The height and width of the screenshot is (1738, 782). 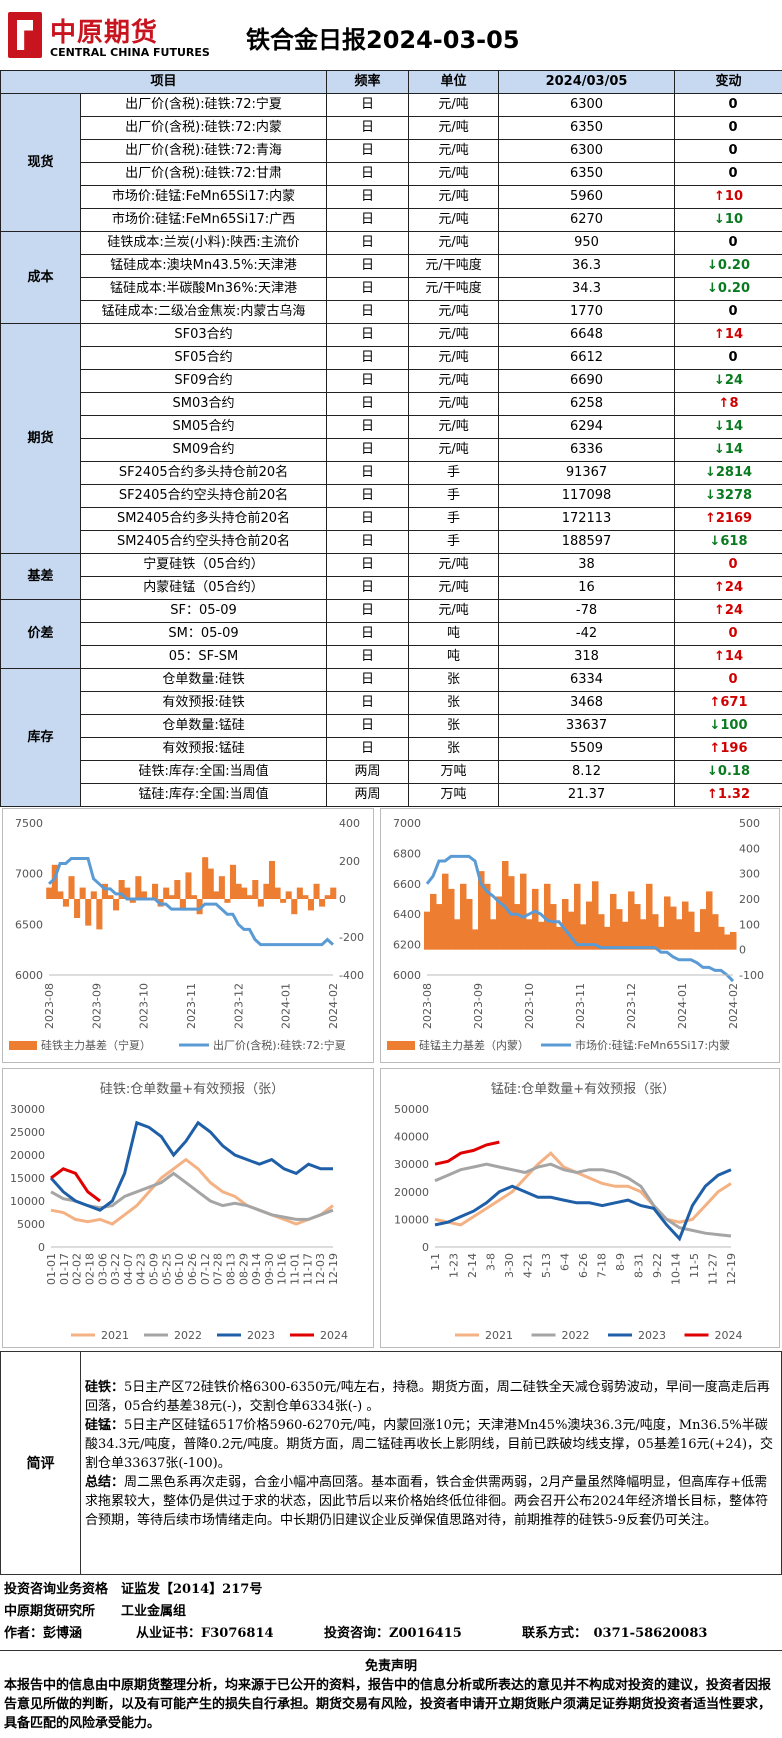 I want to click on footer-qualification: 投资咨询业务资格 证监发【2014】217号, so click(x=133, y=1589).